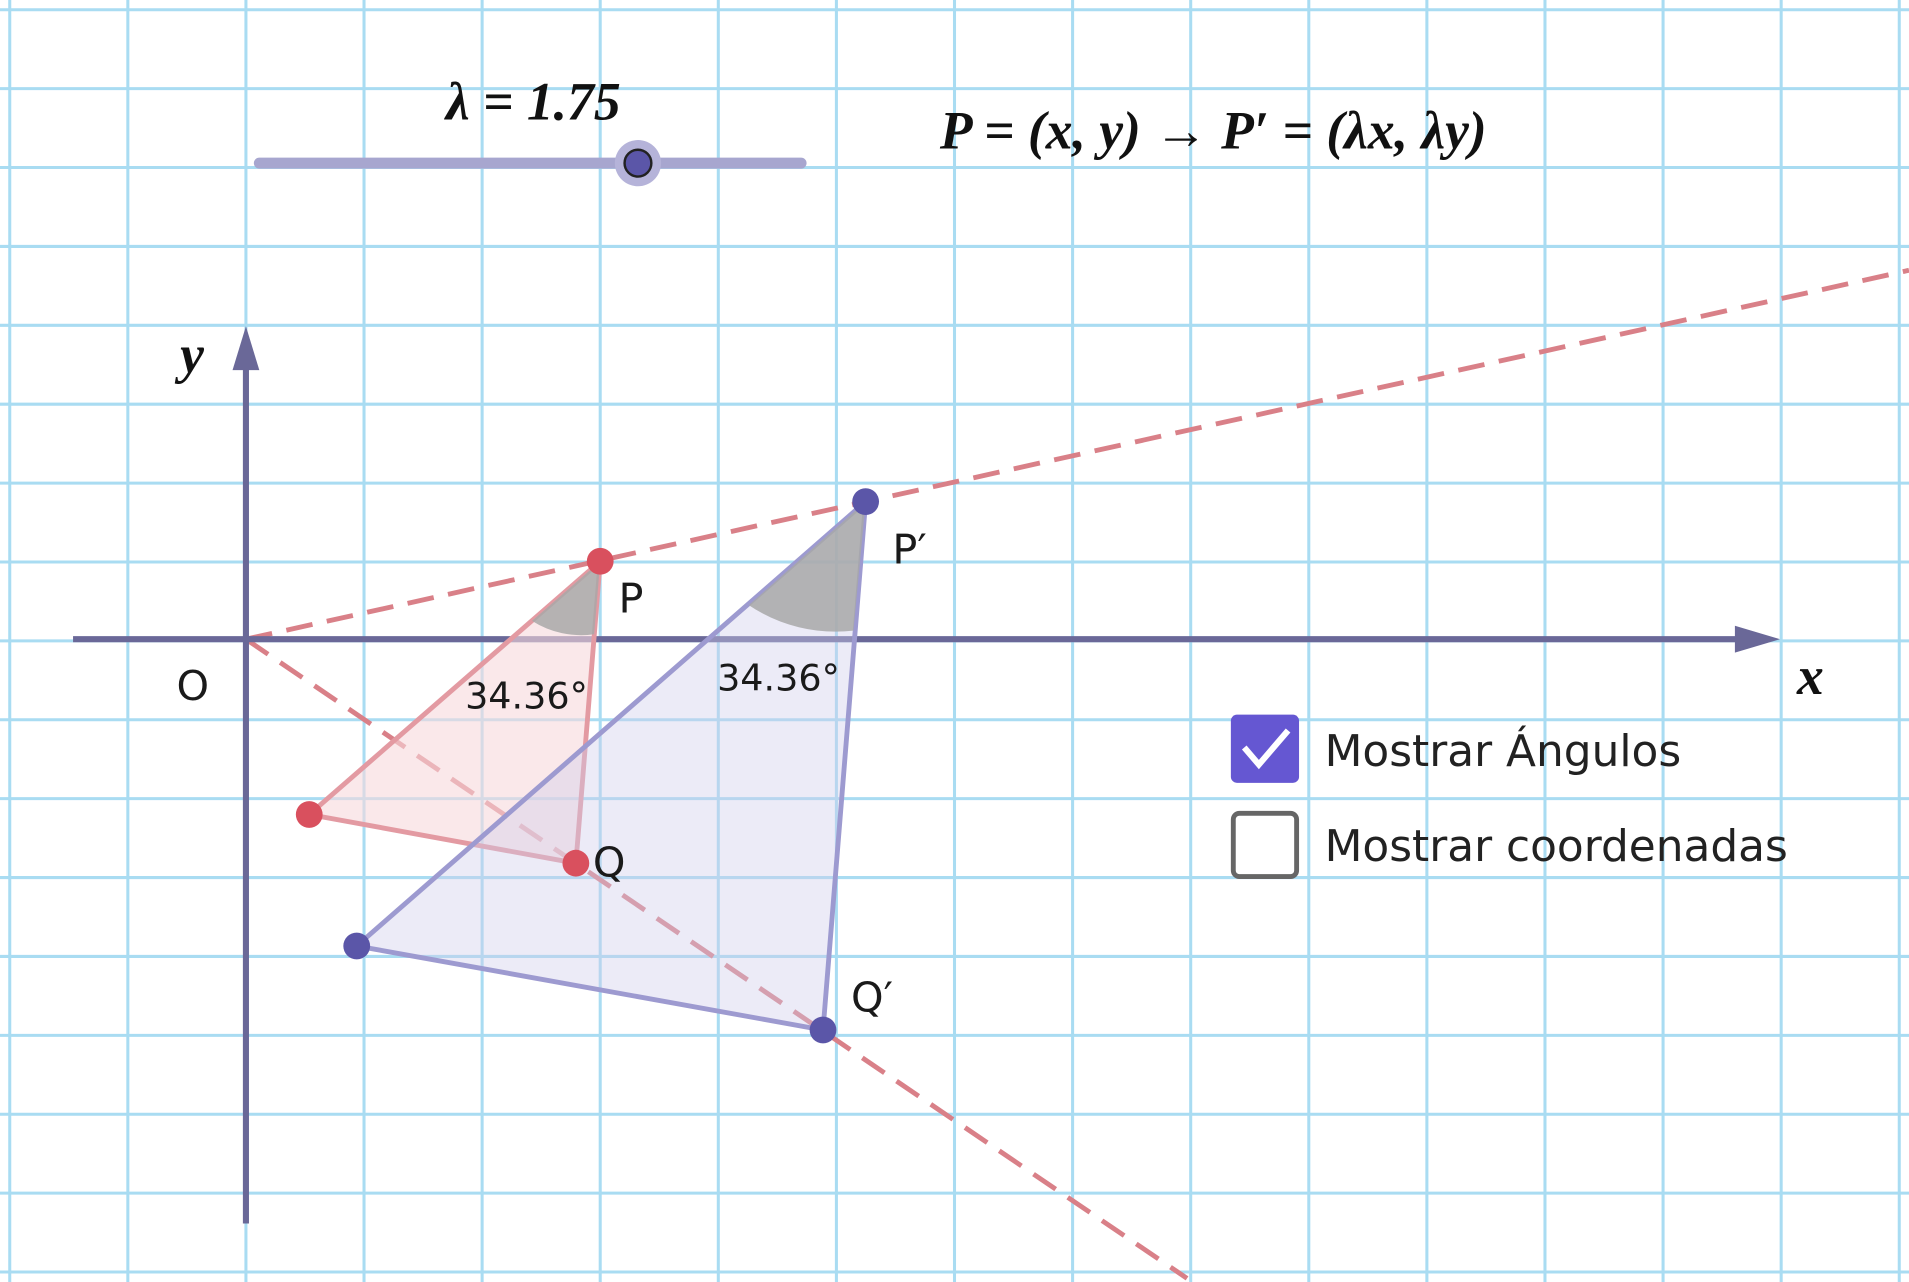 This screenshot has height=1282, width=1909. What do you see at coordinates (453, 711) in the screenshot?
I see `triangle-original` at bounding box center [453, 711].